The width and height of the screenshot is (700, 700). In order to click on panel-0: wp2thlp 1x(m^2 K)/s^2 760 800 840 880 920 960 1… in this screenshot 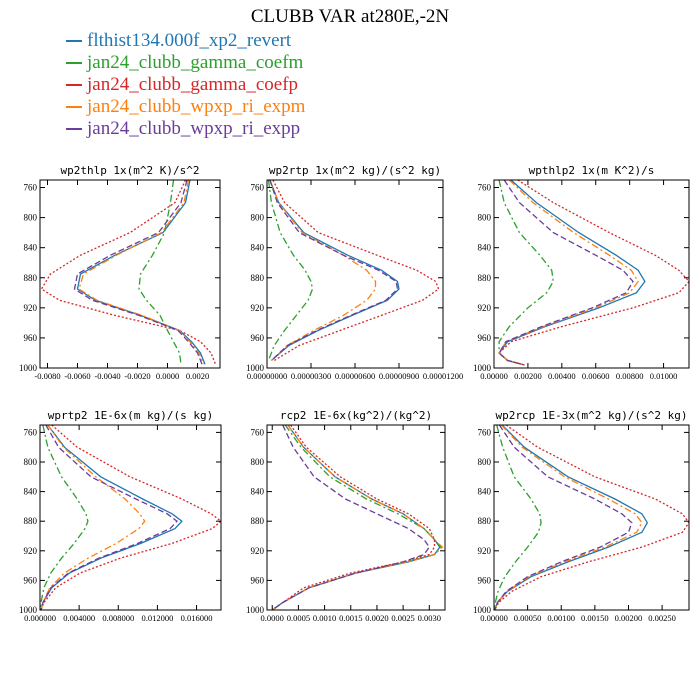, I will do `click(120, 272)`.